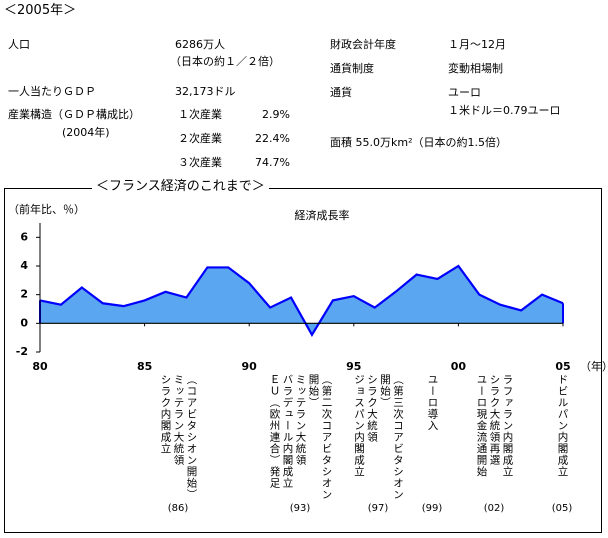 The width and height of the screenshot is (608, 538). Describe the element at coordinates (562, 366) in the screenshot. I see `x-tick-label: 05` at that location.